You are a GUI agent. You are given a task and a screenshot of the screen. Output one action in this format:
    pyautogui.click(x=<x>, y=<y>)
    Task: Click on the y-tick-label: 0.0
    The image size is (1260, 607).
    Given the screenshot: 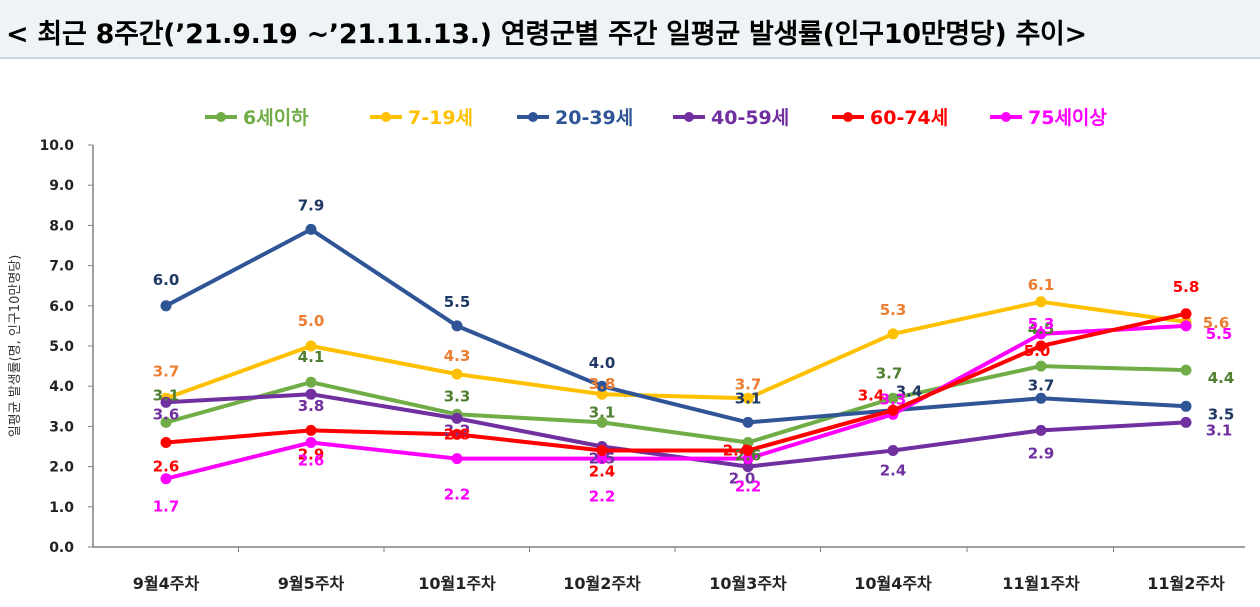 What is the action you would take?
    pyautogui.click(x=61, y=548)
    